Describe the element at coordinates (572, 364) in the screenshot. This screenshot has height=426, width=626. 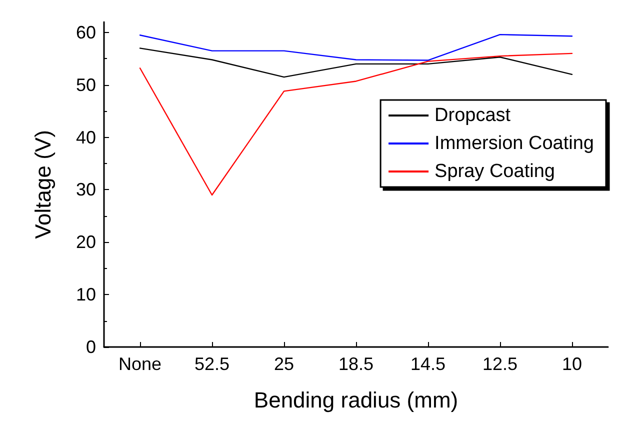
I see `x-tick-label: 10` at that location.